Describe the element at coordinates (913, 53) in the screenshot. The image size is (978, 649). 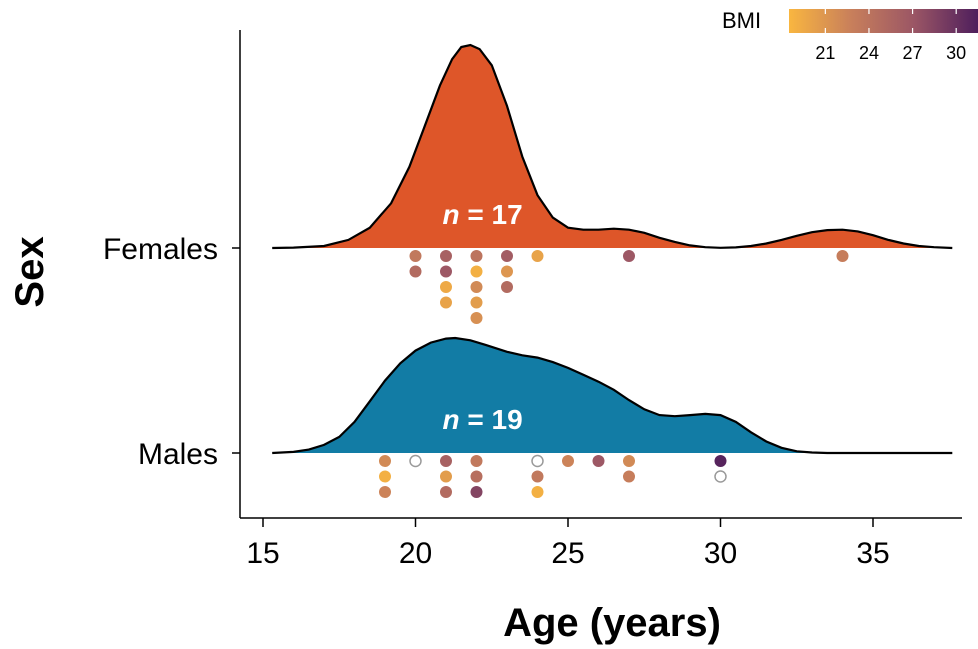
I see `legend-tick-label: 27` at that location.